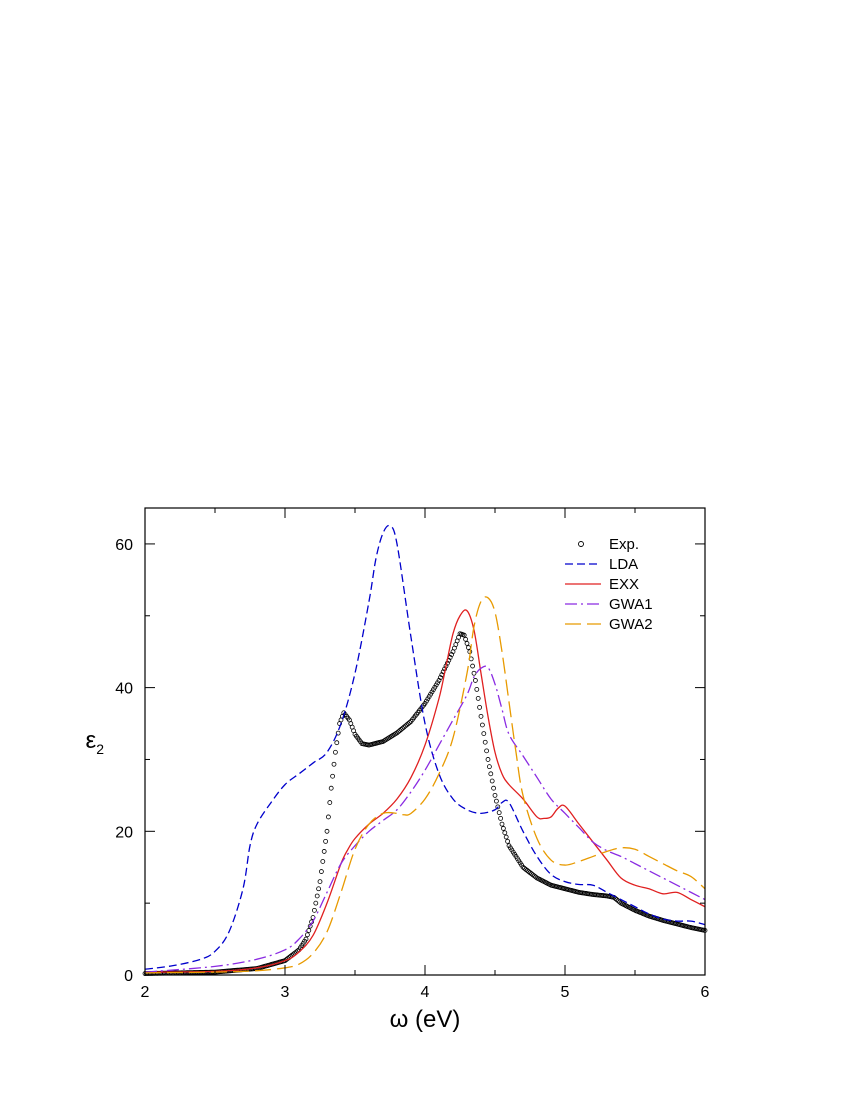 This screenshot has width=850, height=1100. Describe the element at coordinates (124, 832) in the screenshot. I see `y-tick-label: 20` at that location.